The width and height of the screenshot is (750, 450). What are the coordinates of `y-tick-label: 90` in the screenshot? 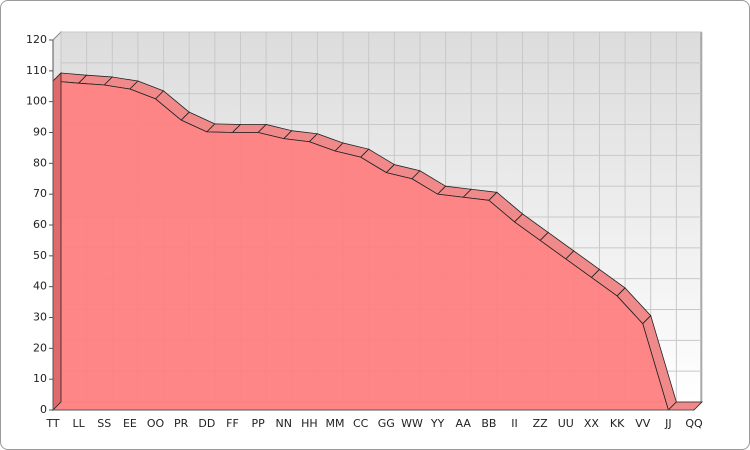 It's located at (40, 132).